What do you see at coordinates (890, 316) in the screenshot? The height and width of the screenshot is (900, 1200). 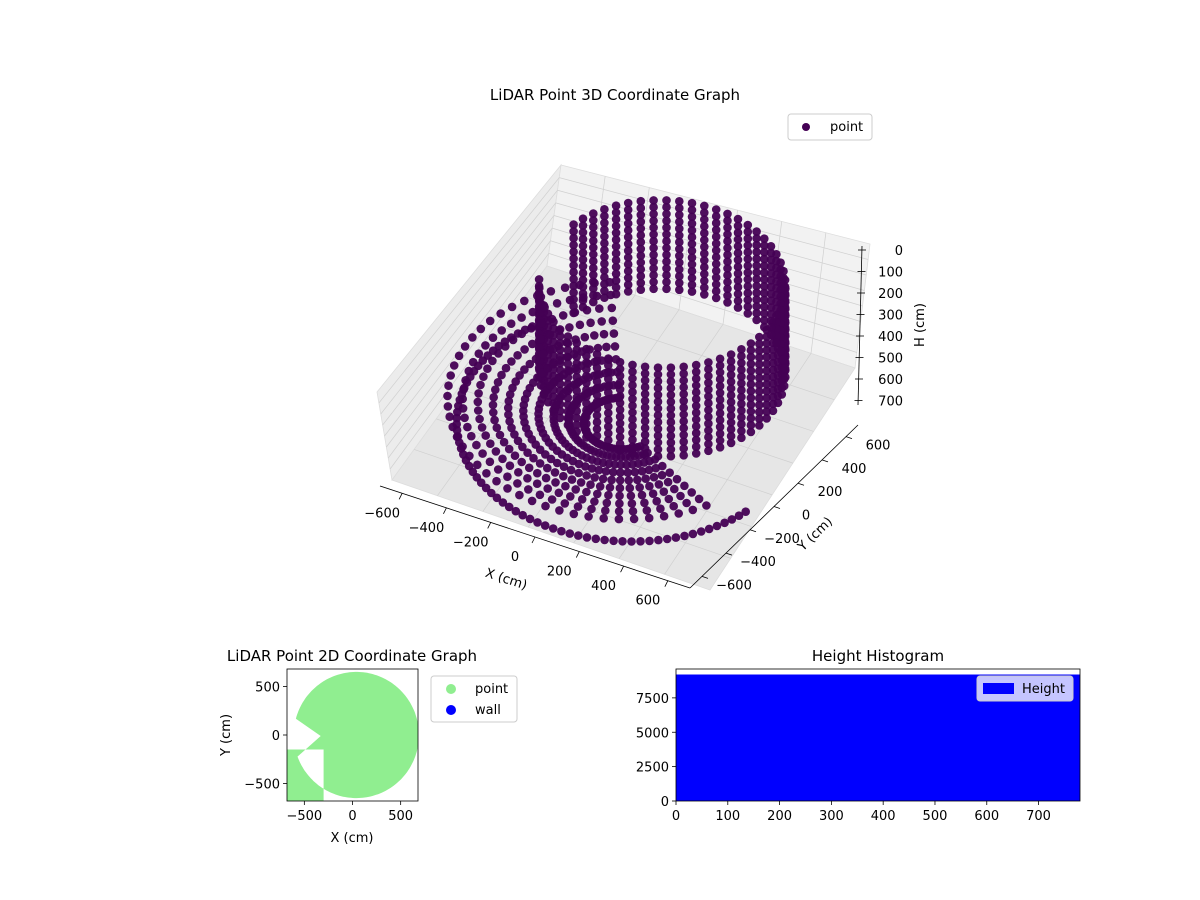 I see `z-tick-label-3d: 300` at bounding box center [890, 316].